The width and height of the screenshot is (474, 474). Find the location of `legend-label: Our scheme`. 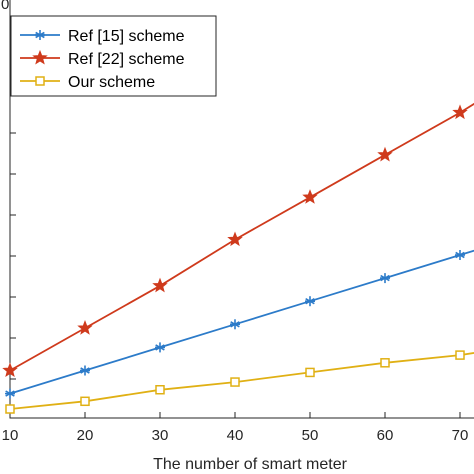

legend-label: Our scheme is located at coordinates (111, 82).